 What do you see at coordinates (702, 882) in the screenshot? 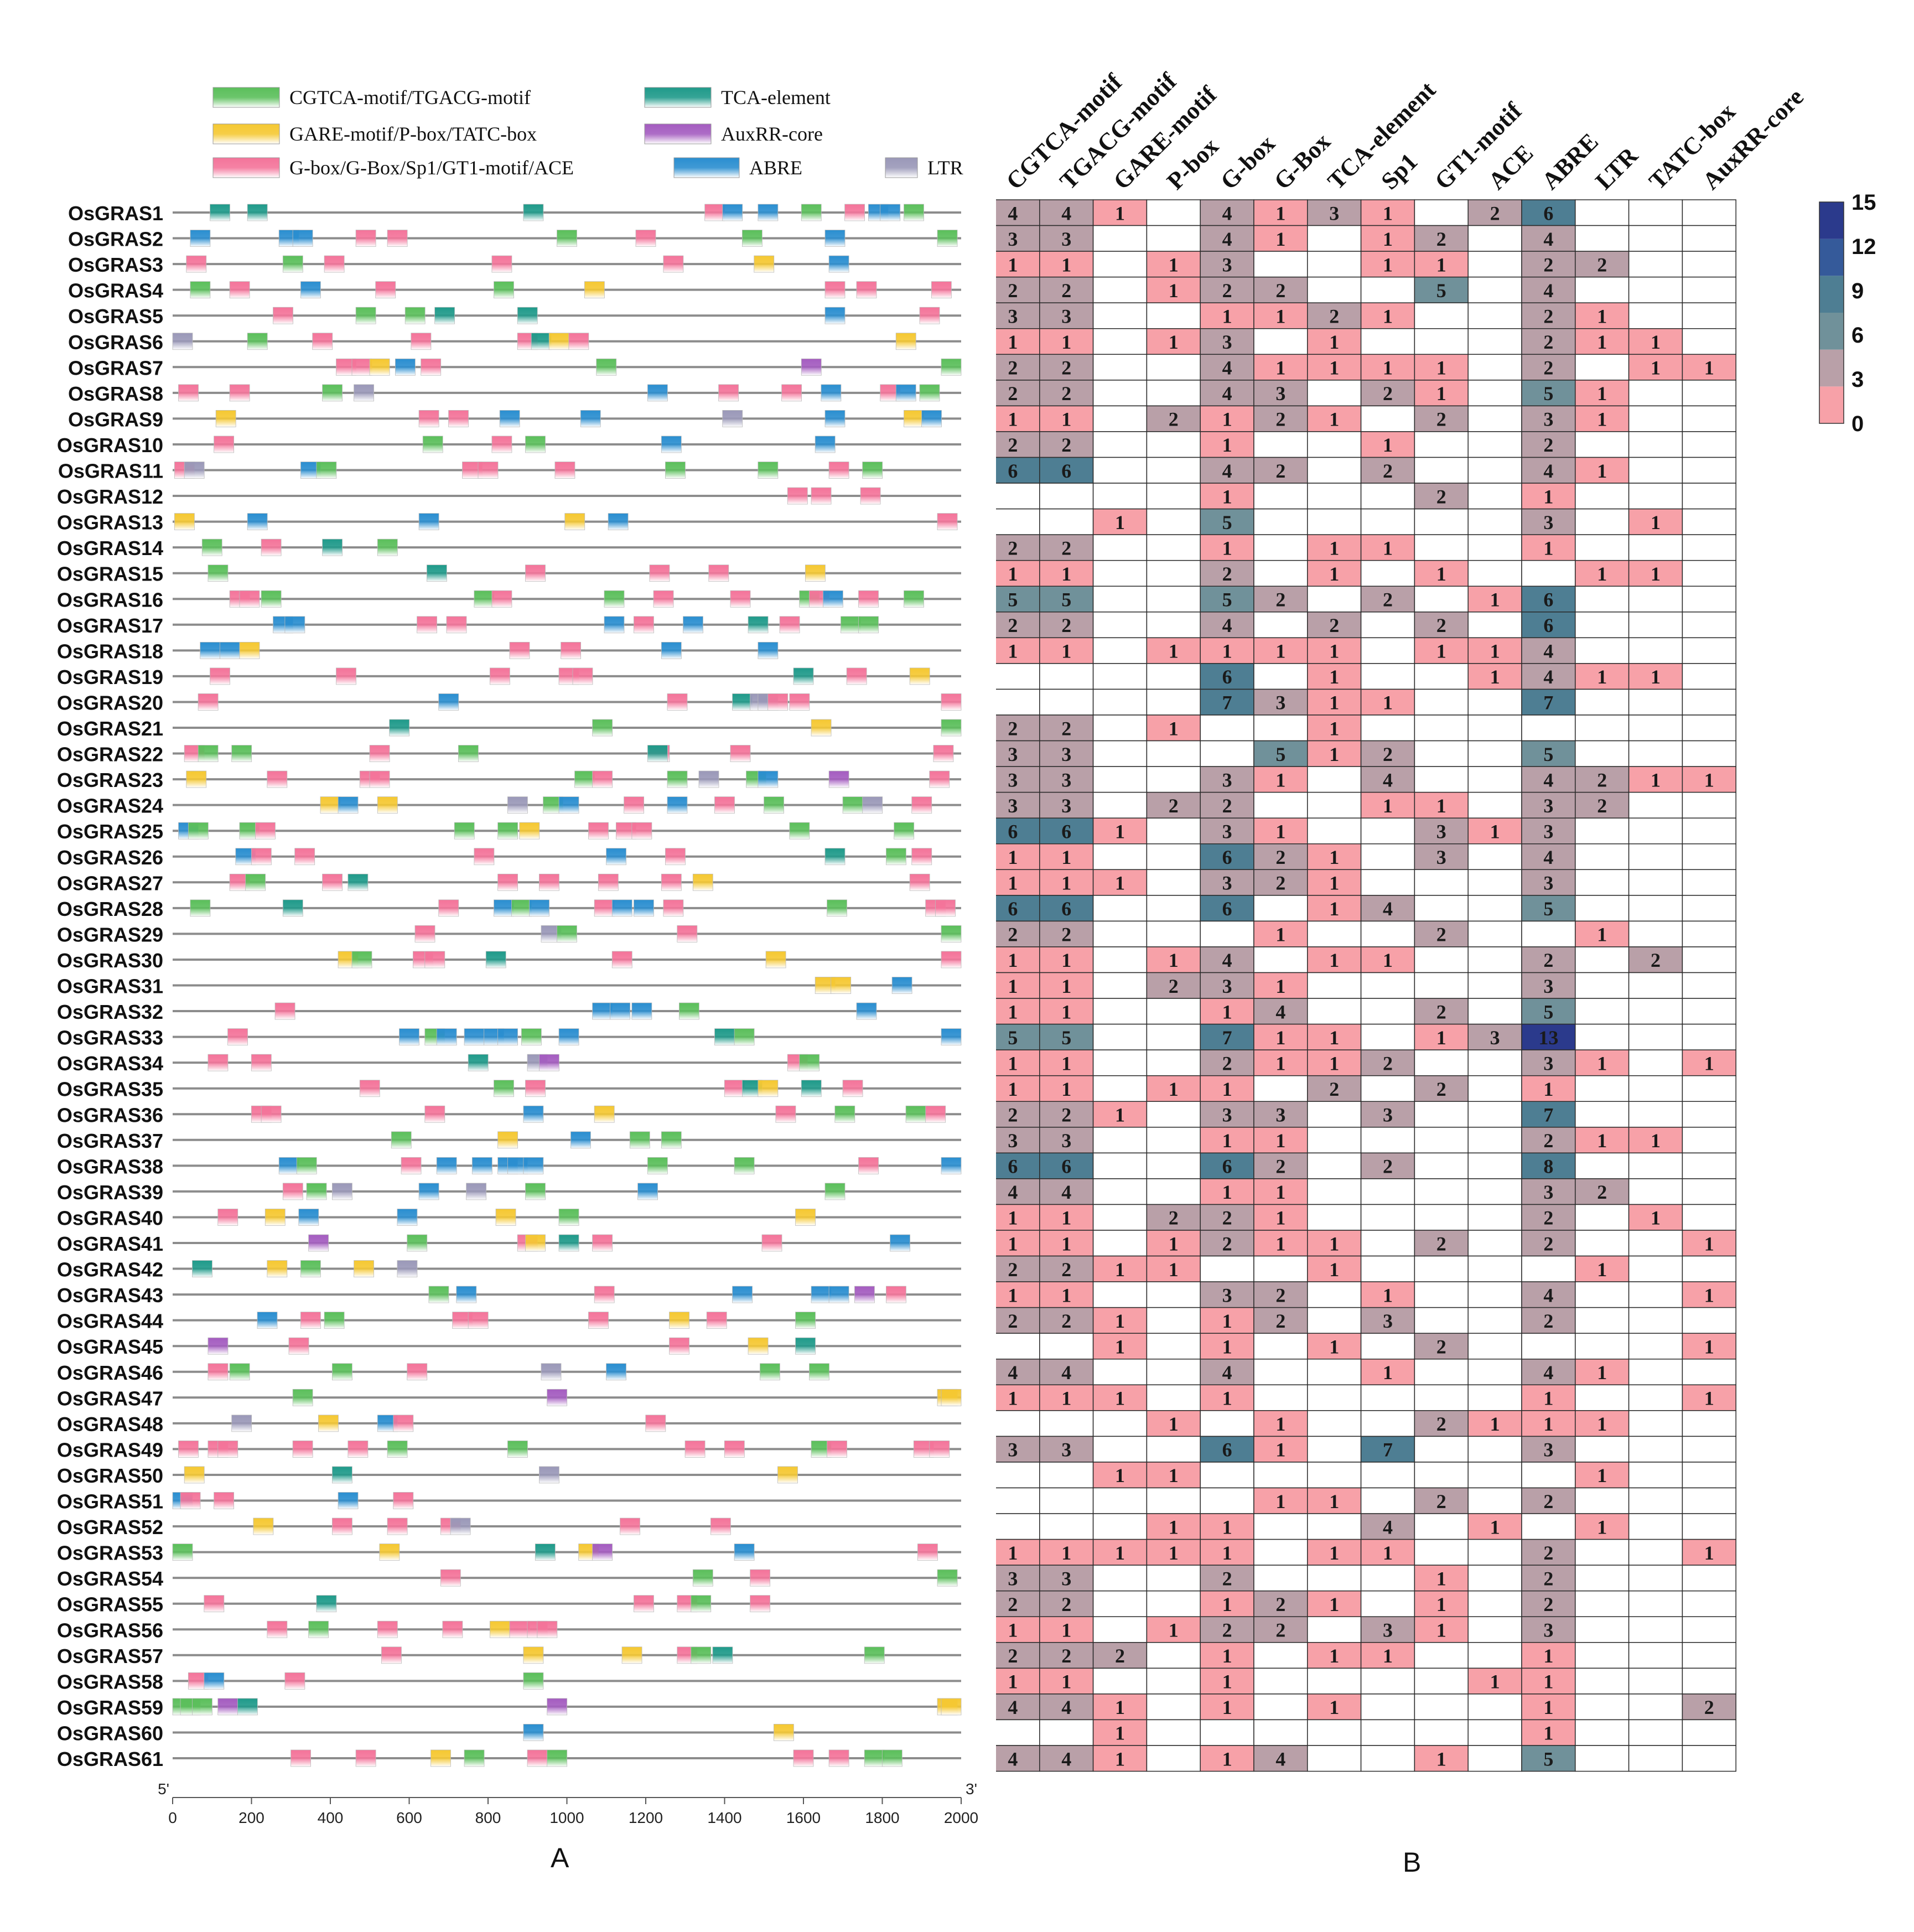
I see `motif-box-gare` at bounding box center [702, 882].